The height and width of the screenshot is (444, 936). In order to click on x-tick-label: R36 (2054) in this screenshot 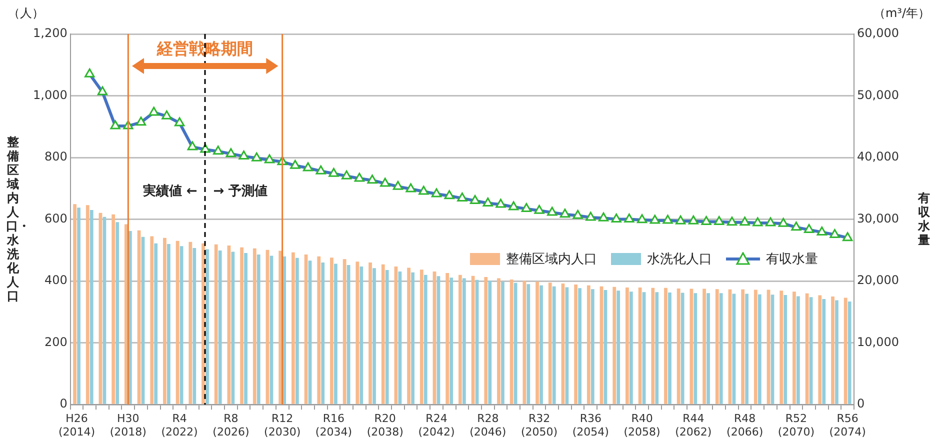, I will do `click(590, 425)`.